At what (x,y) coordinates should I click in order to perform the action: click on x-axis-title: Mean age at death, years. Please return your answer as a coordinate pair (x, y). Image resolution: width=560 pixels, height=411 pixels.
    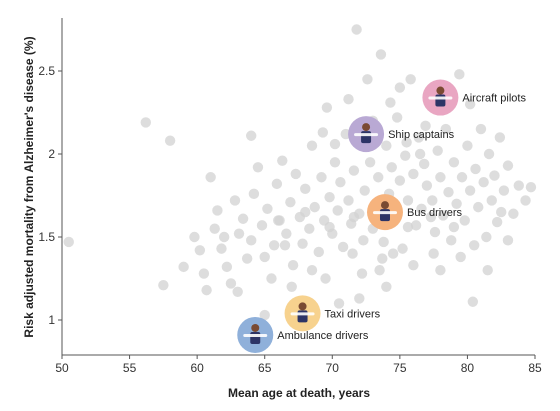
    Looking at the image, I should click on (299, 393).